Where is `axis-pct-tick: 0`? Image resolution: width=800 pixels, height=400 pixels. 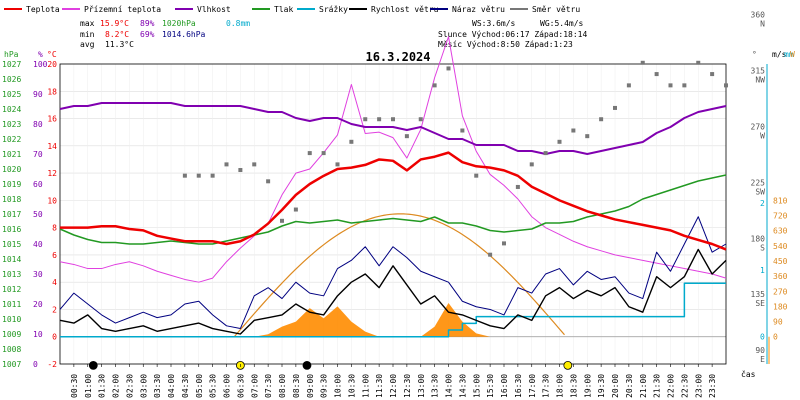
axis-pct-tick: 0 is located at coordinates (35, 364).